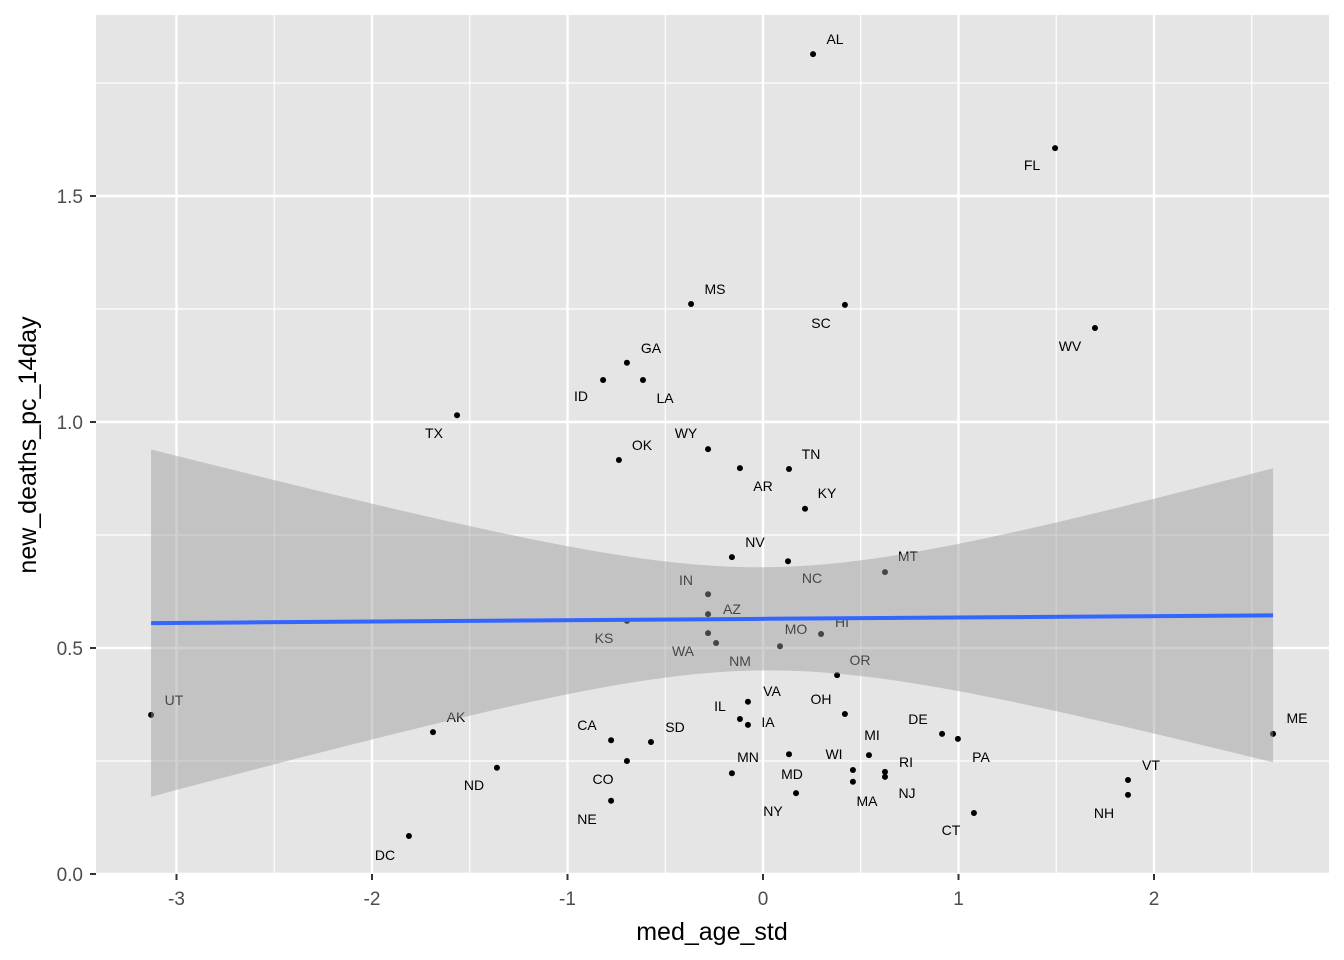 Image resolution: width=1344 pixels, height=960 pixels. What do you see at coordinates (581, 396) in the screenshot?
I see `point-label-id: ID` at bounding box center [581, 396].